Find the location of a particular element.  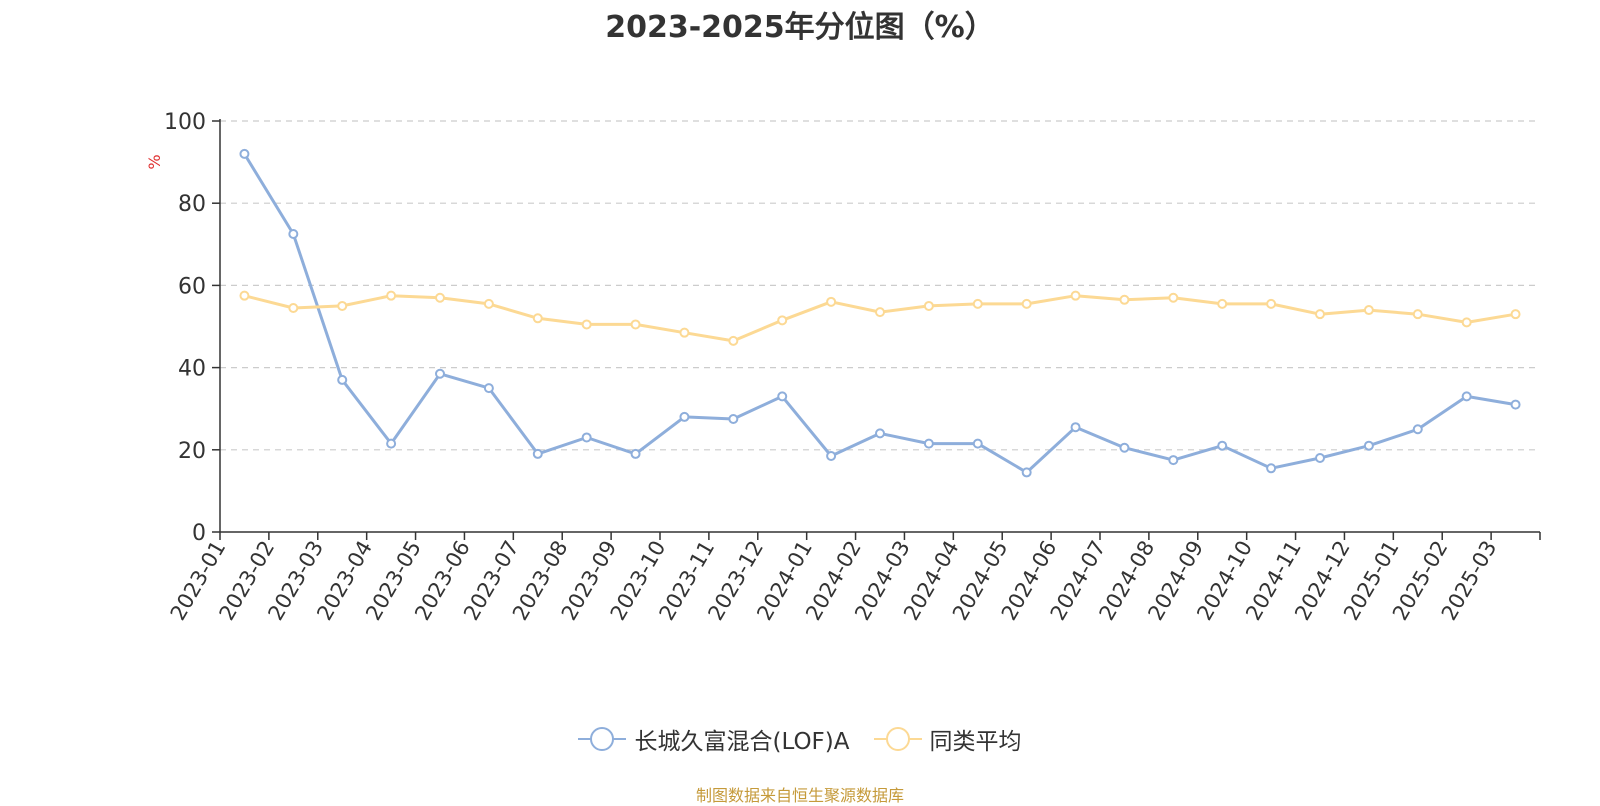

y-tick-label-60: 60 is located at coordinates (192, 286).